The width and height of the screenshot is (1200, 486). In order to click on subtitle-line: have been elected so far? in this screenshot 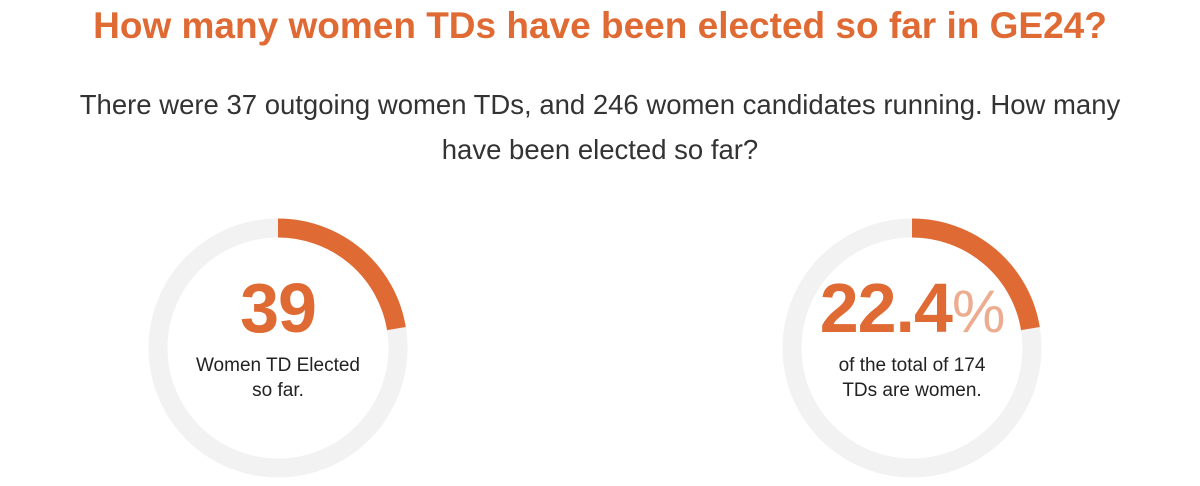, I will do `click(600, 149)`.